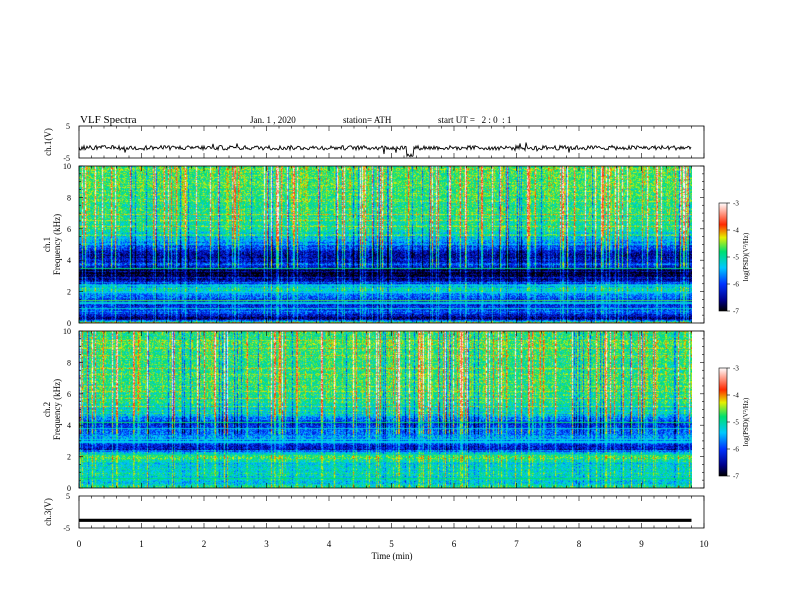  Describe the element at coordinates (516, 544) in the screenshot. I see `x-tick-label: 7` at that location.